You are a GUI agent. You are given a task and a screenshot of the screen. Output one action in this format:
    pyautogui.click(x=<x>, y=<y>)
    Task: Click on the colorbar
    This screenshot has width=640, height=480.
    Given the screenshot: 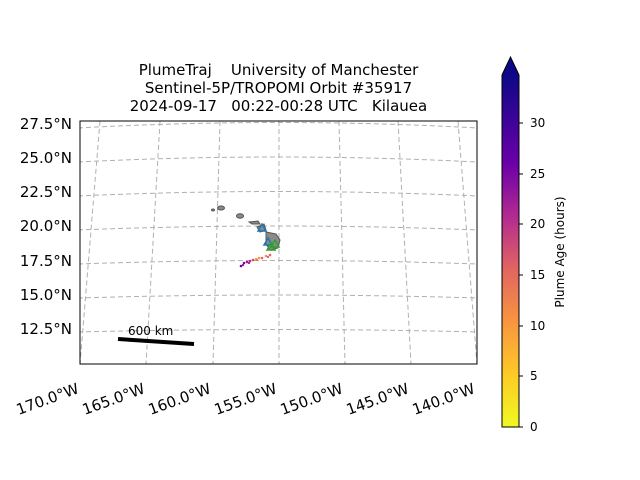 What is the action you would take?
    pyautogui.click(x=512, y=241)
    